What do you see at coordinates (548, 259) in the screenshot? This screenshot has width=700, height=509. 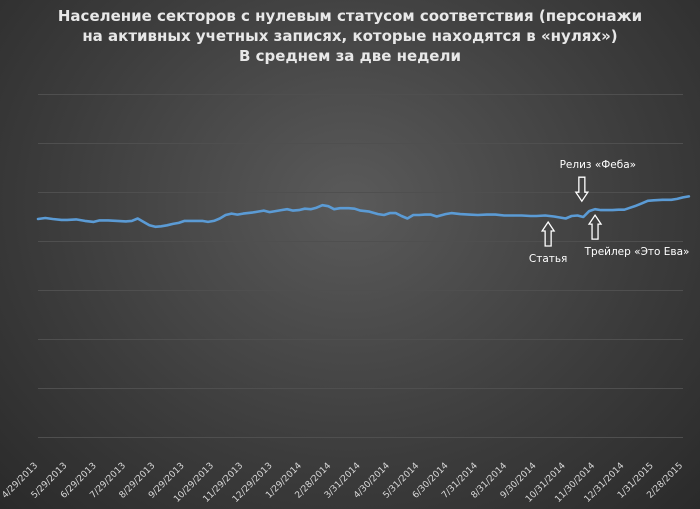 I see `annotation-label: Статья` at bounding box center [548, 259].